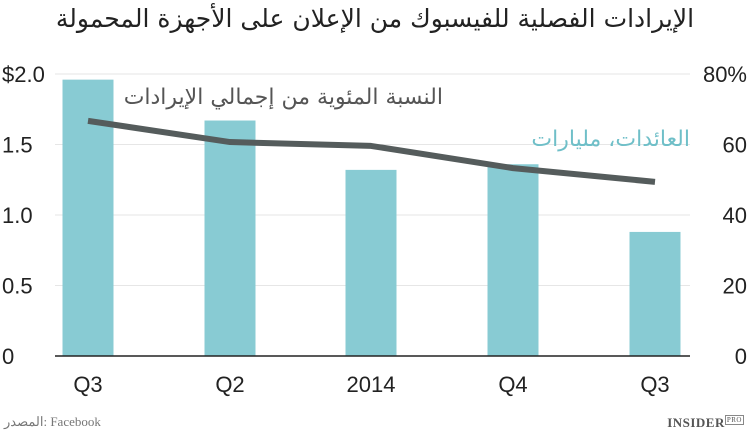 This screenshot has height=436, width=750. What do you see at coordinates (735, 286) in the screenshot?
I see `right-tick-label: 20` at bounding box center [735, 286].